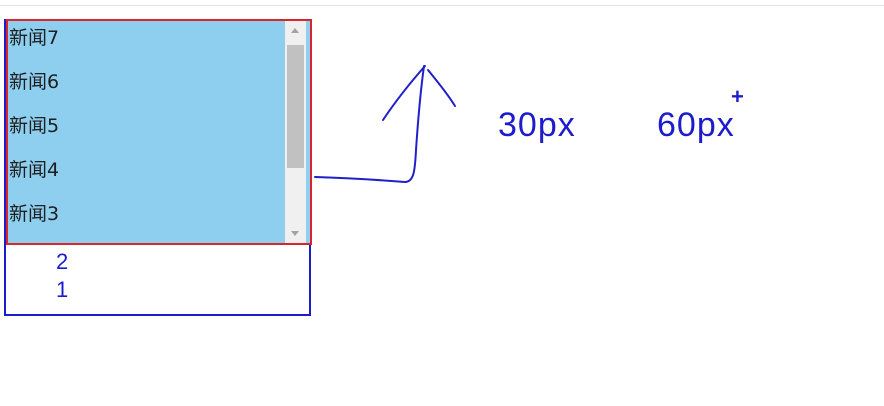  What do you see at coordinates (441, 88) in the screenshot?
I see `arrow-head-right` at bounding box center [441, 88].